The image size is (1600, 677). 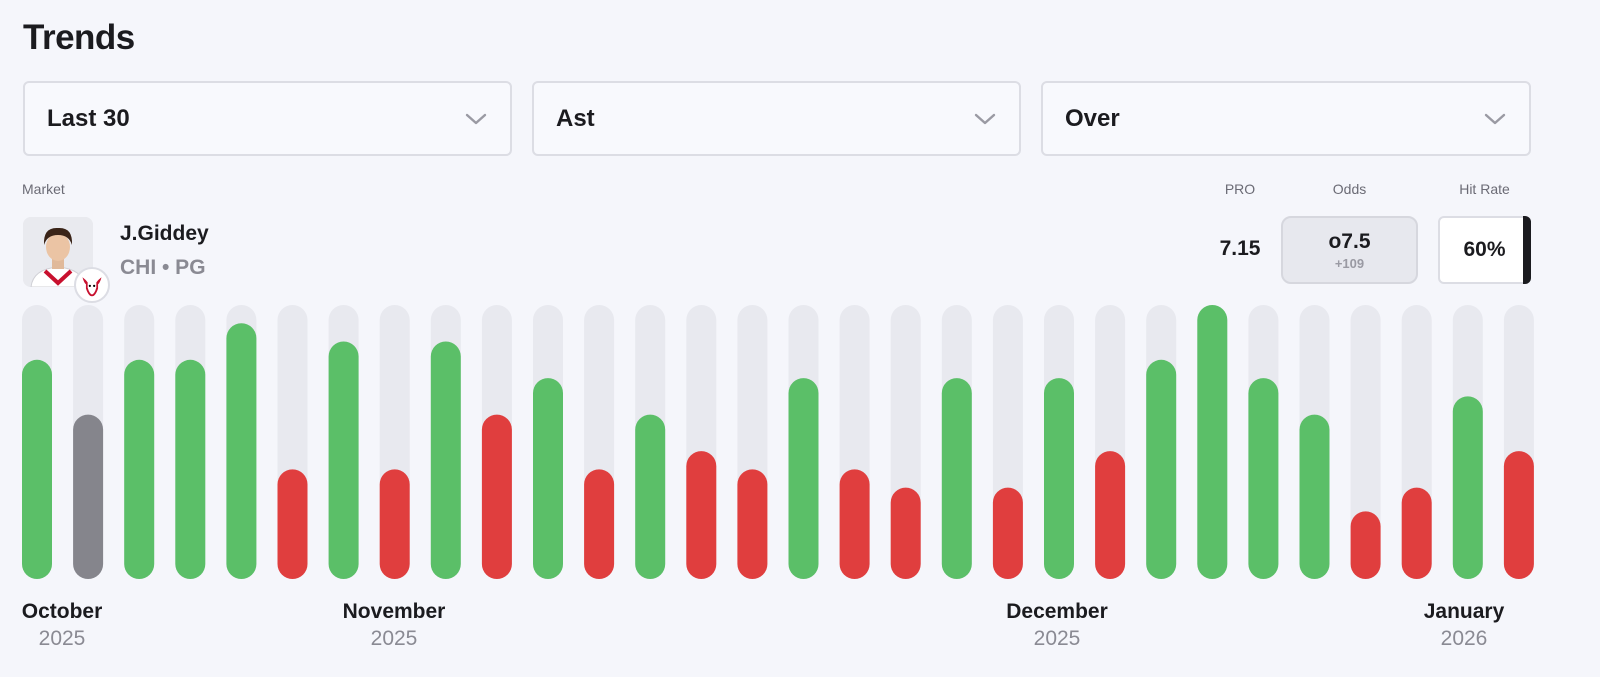 I want to click on odds-button: o7.5 +109, so click(x=1349, y=250).